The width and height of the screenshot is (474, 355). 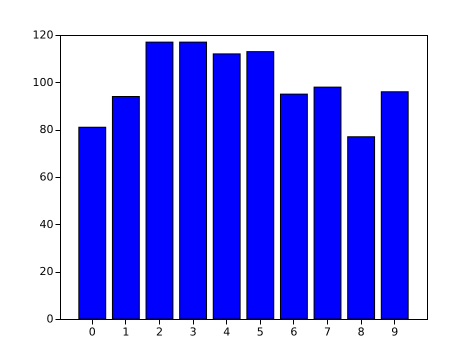 I want to click on y-tick-label: 0, so click(x=50, y=319).